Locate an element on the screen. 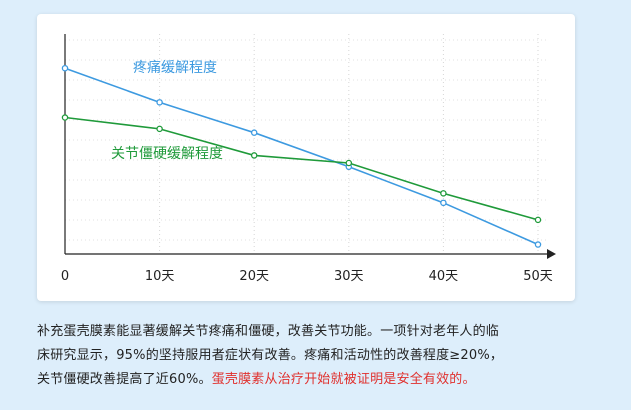  caption-line-1: 补充蛋壳膜素能显著缓解关节疼痛和僵硬，改善关节功能。一项针对老年人的临 is located at coordinates (268, 331).